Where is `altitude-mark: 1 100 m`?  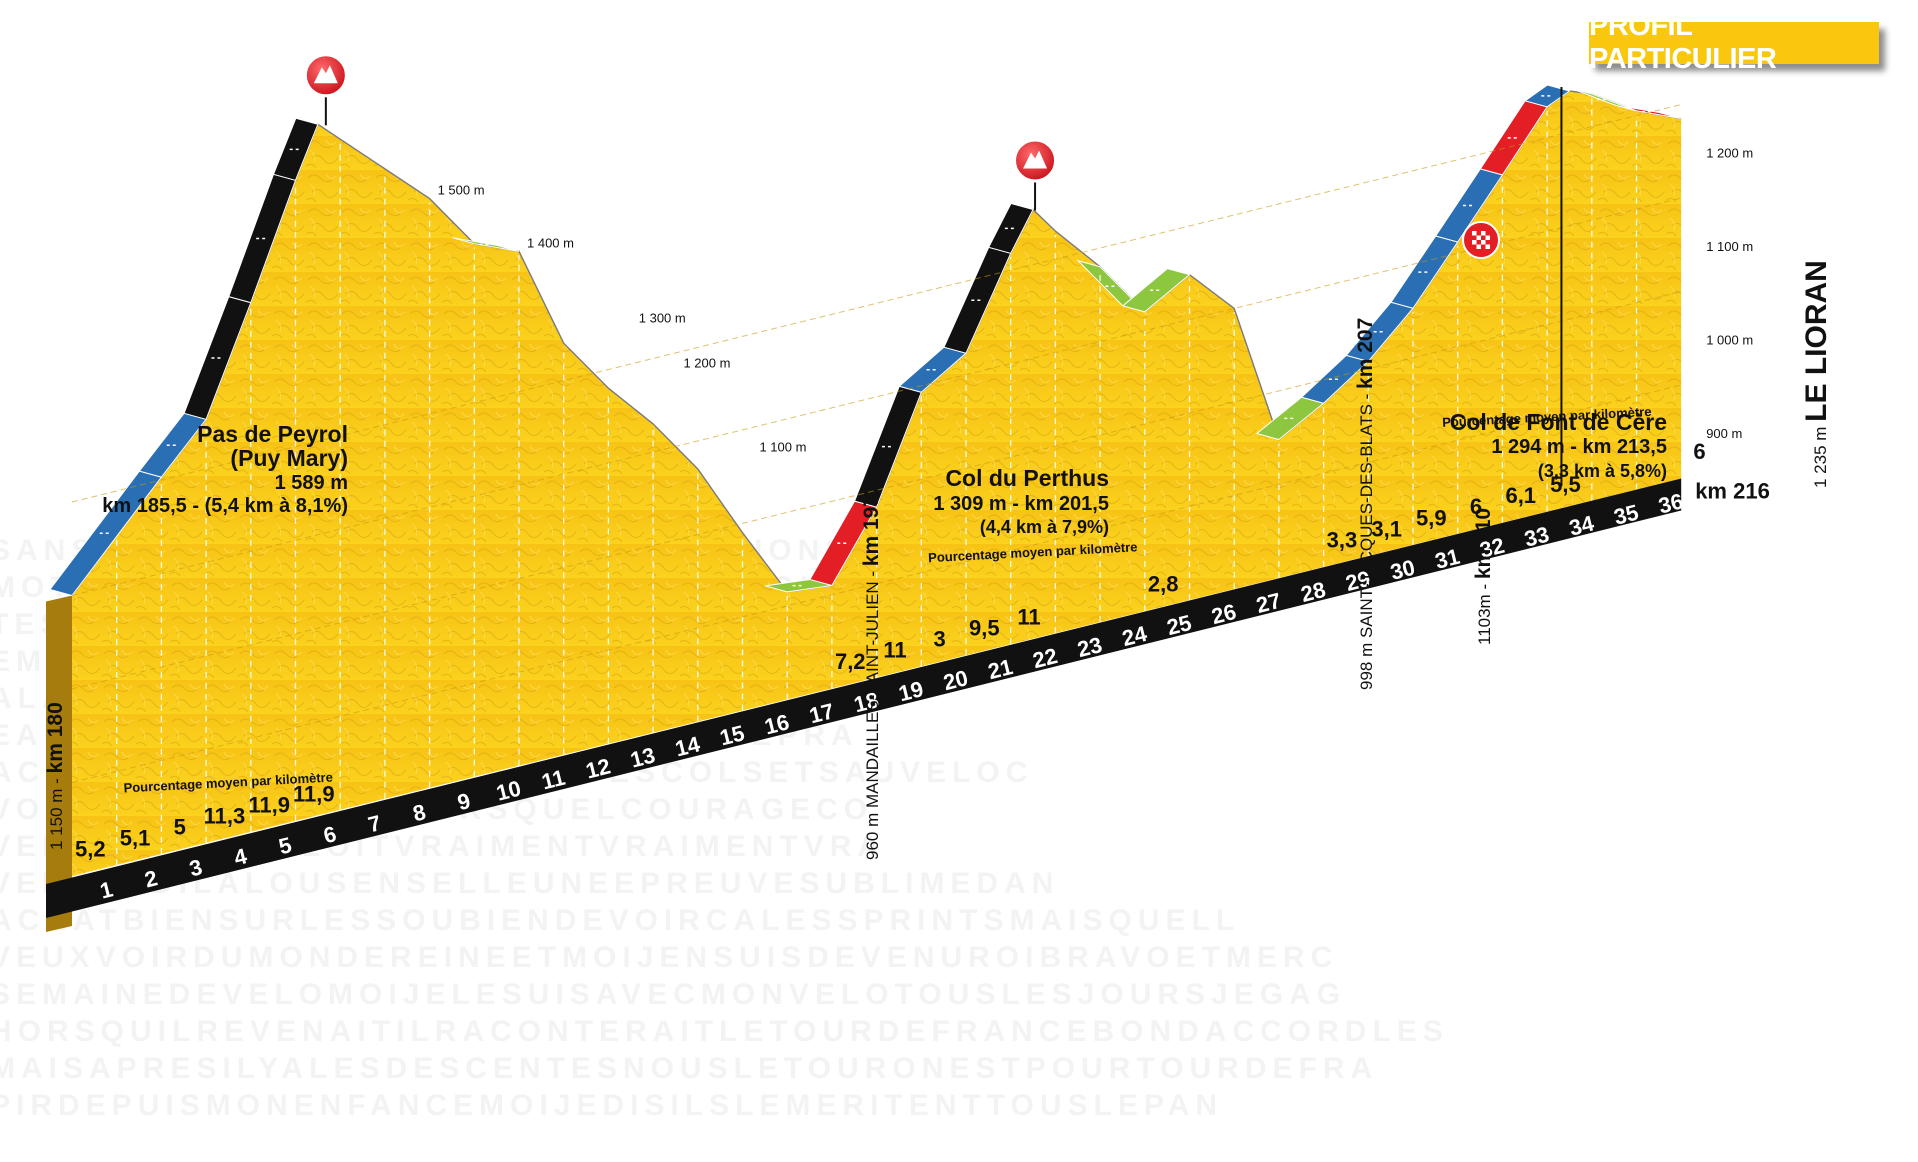
altitude-mark: 1 100 m is located at coordinates (782, 447).